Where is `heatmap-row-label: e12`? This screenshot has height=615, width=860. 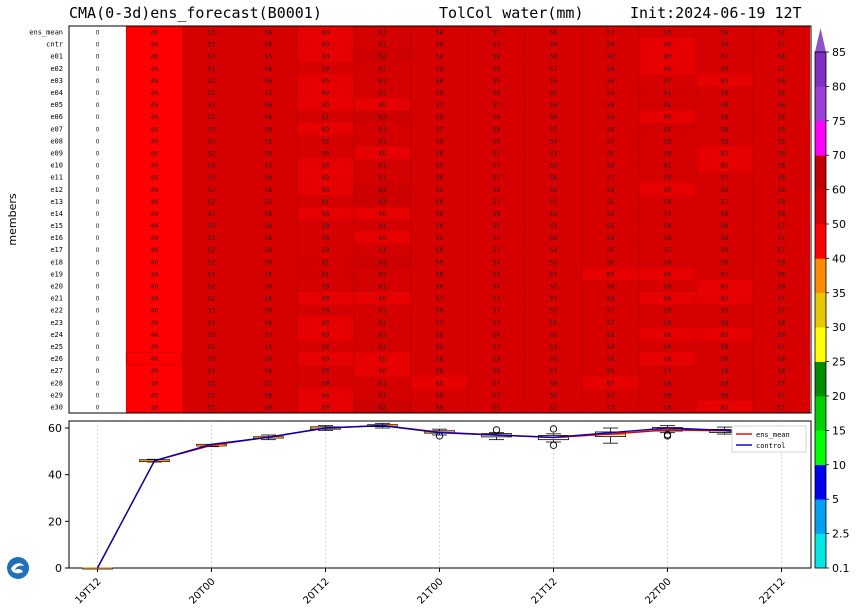 heatmap-row-label: e12 is located at coordinates (56, 190).